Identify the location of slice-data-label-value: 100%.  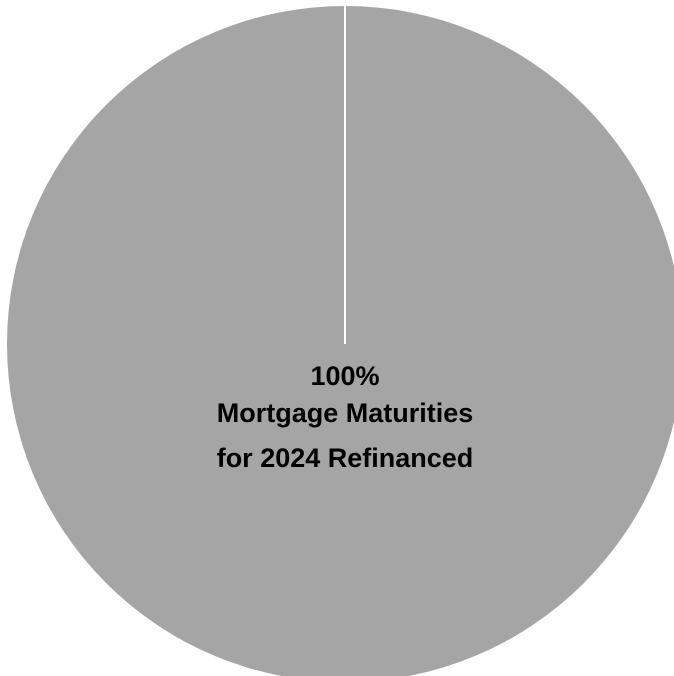
(344, 376).